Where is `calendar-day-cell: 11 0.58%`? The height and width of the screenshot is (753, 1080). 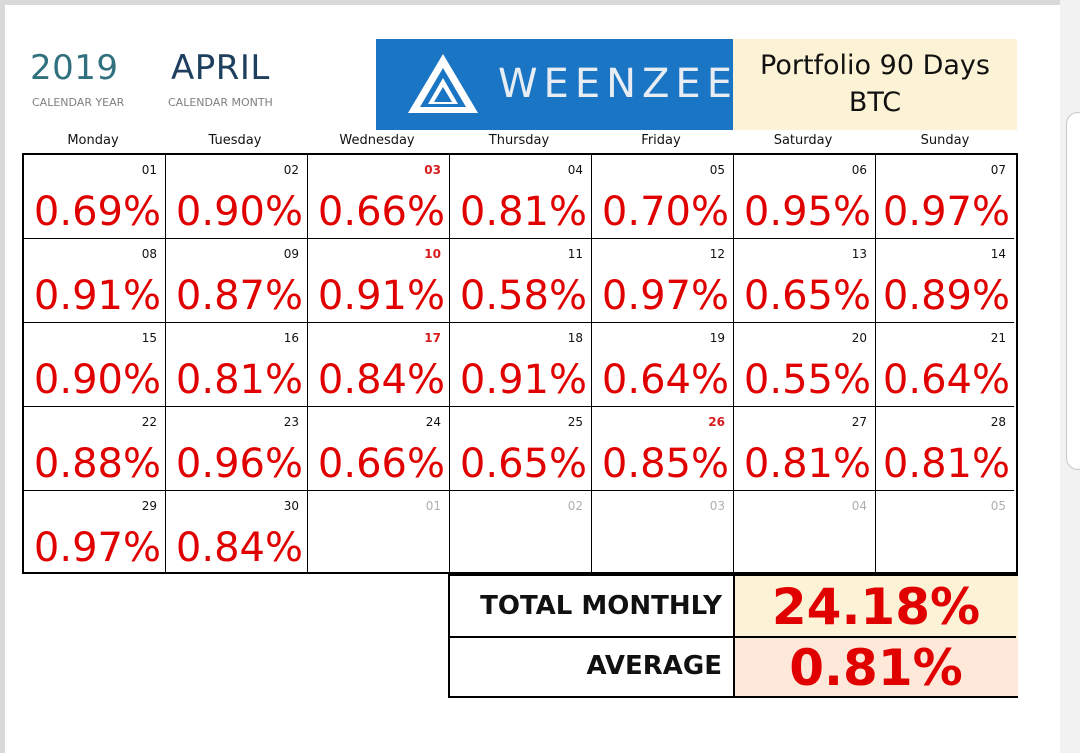 calendar-day-cell: 11 0.58% is located at coordinates (521, 281).